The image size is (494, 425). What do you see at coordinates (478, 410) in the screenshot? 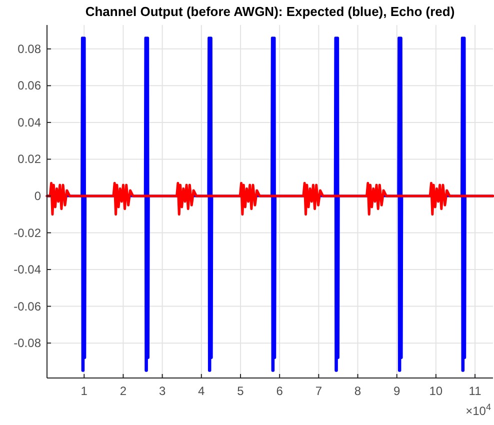
I see `text: ×10$^{4}$` at bounding box center [478, 410].